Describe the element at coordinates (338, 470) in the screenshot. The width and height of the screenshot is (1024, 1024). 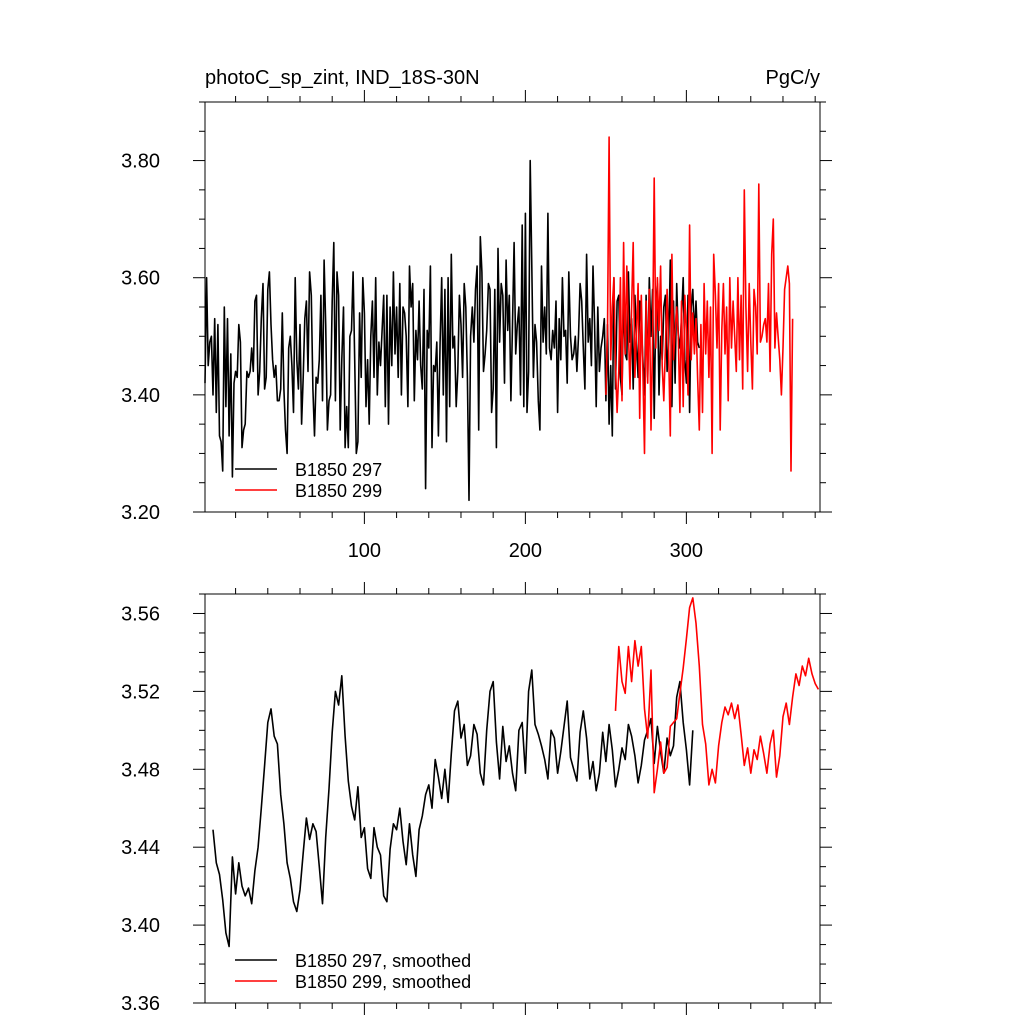
I see `legend-label: B1850 297` at that location.